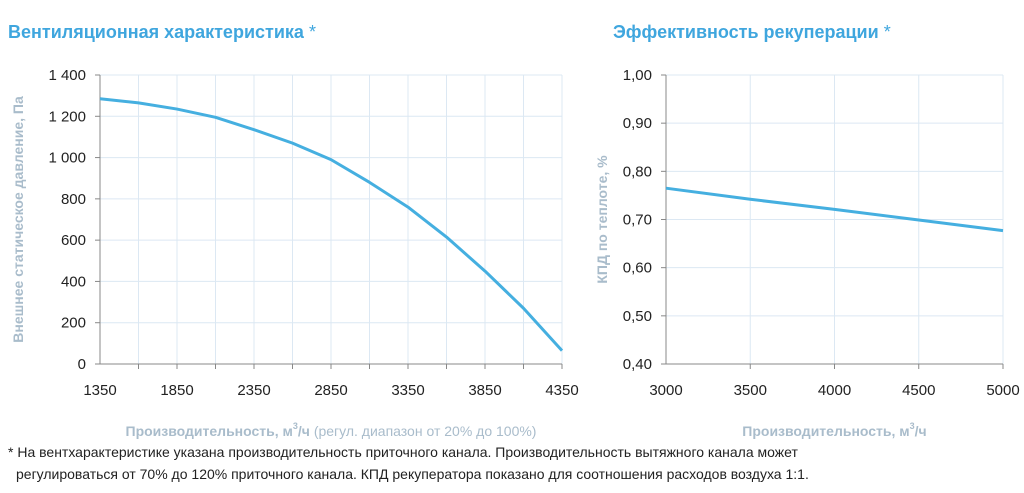 This screenshot has width=1024, height=493. What do you see at coordinates (176, 390) in the screenshot?
I see `x-tick-label: 1850` at bounding box center [176, 390].